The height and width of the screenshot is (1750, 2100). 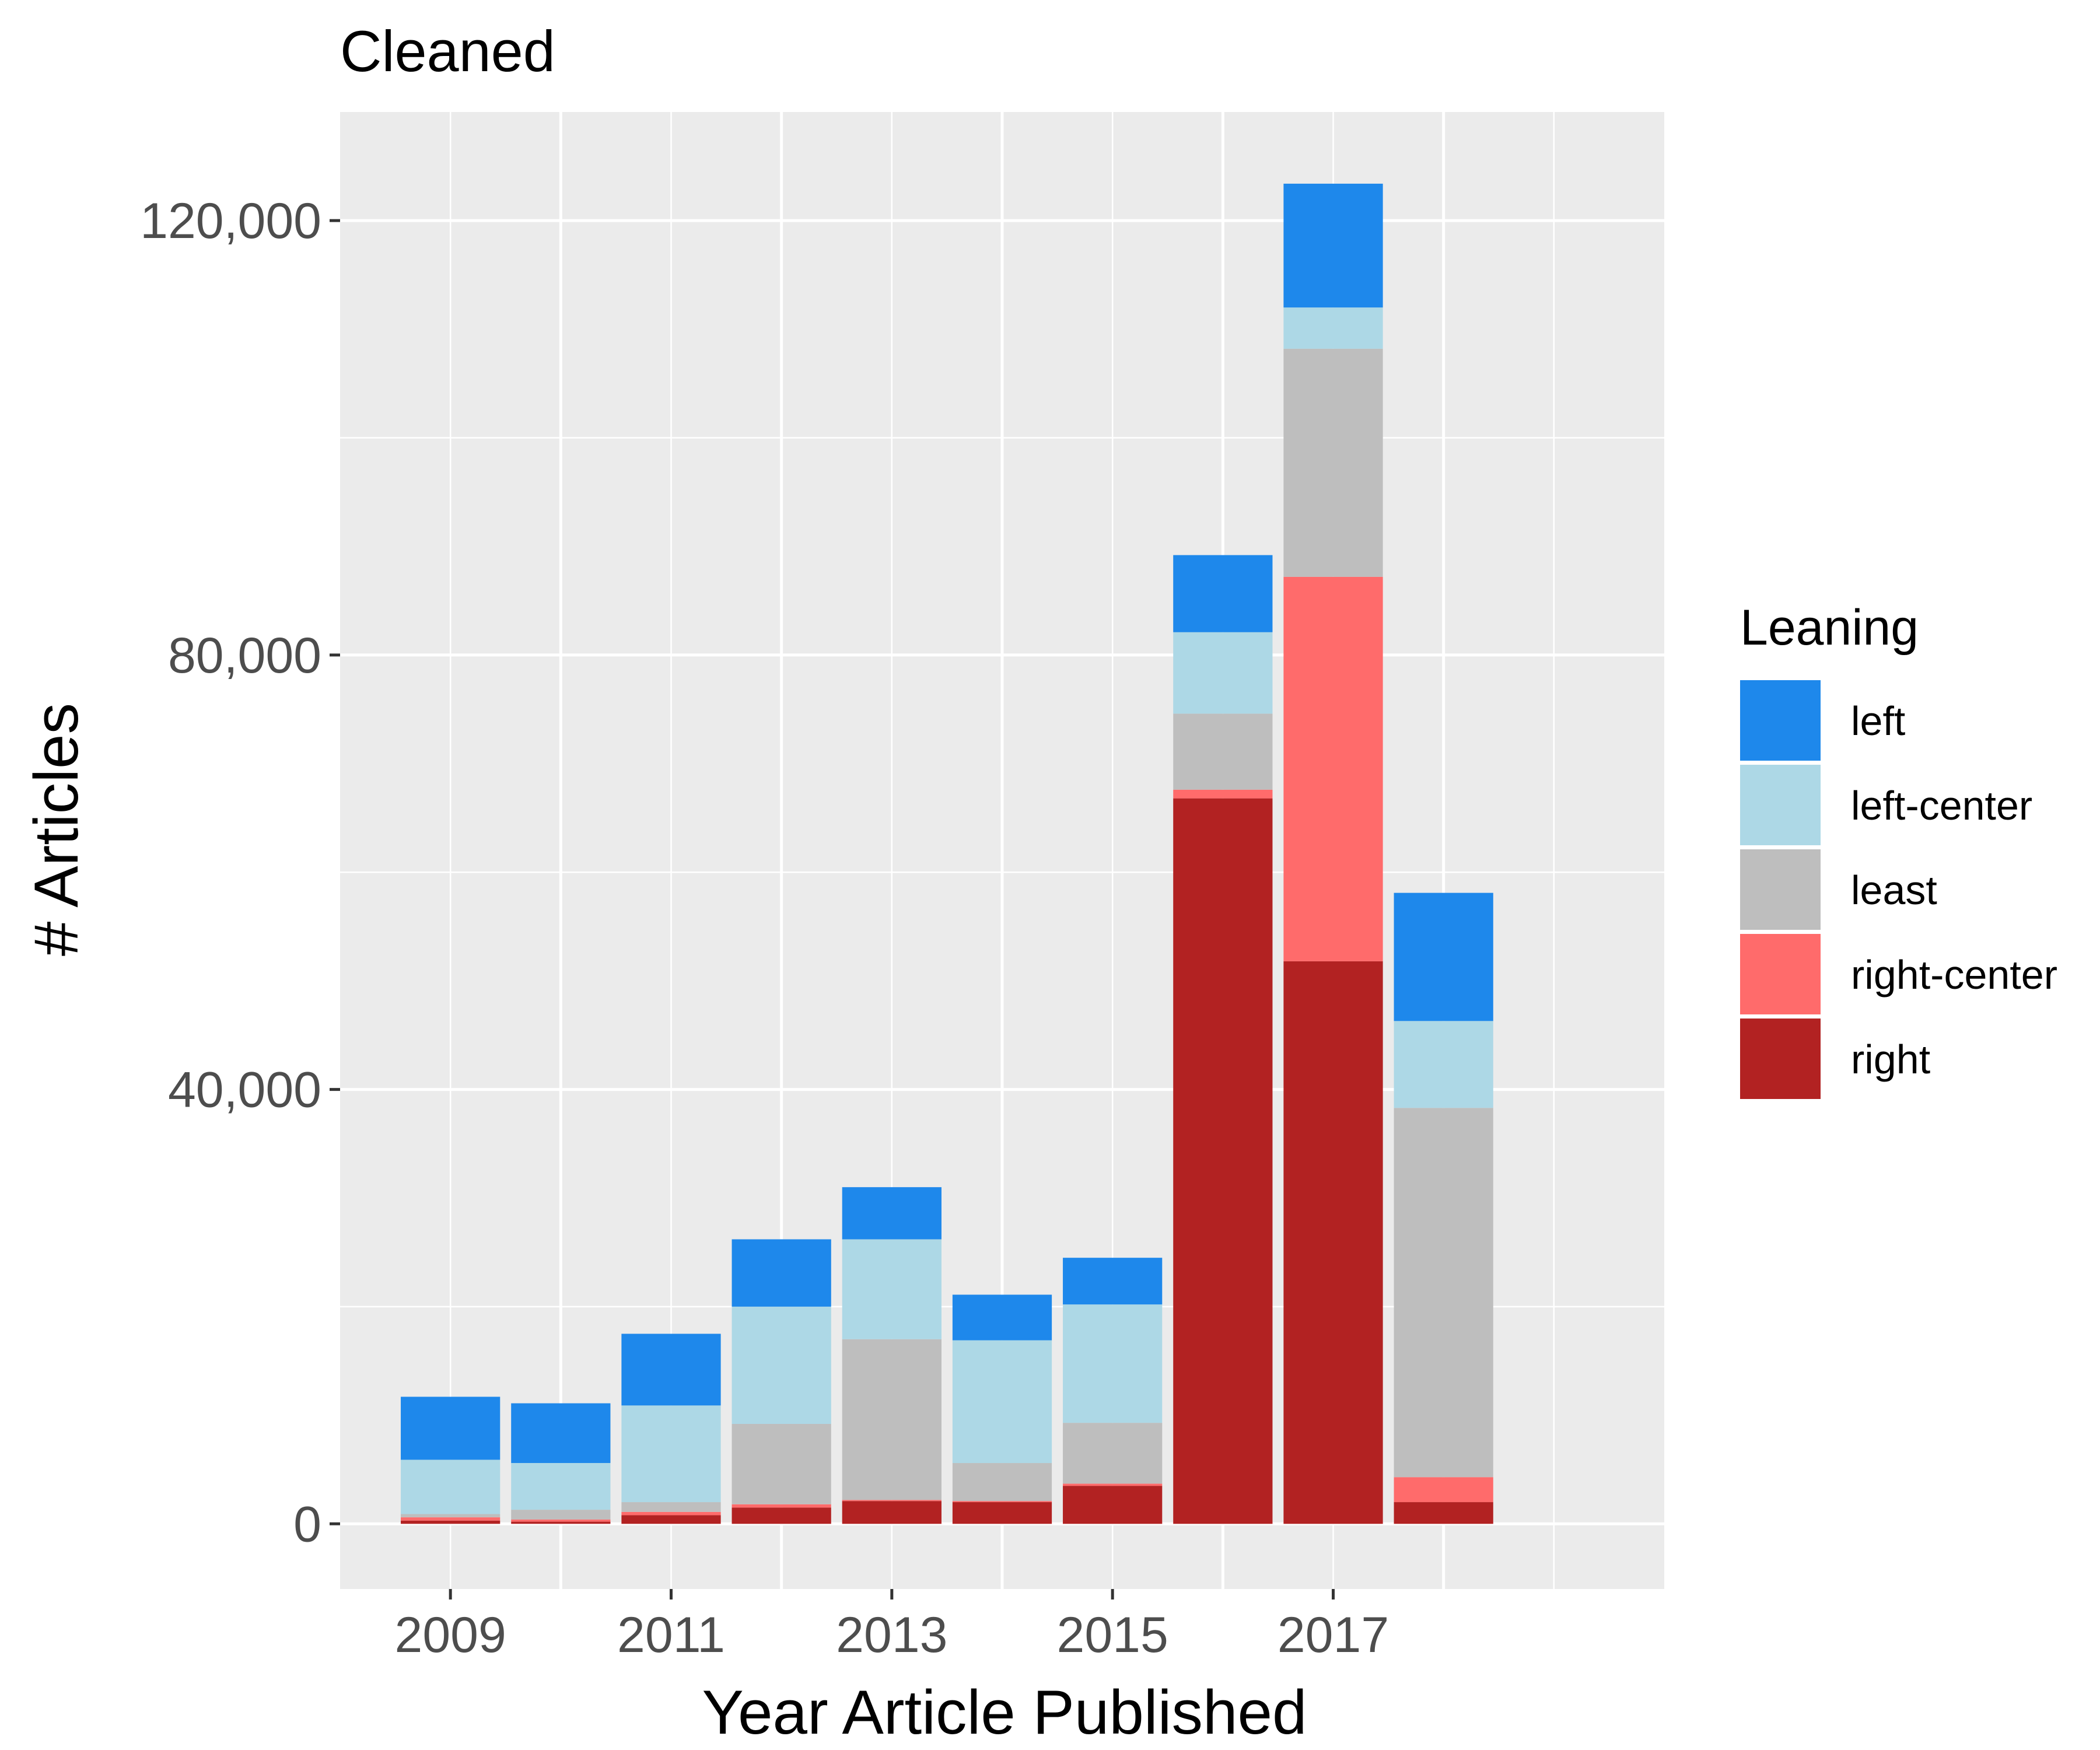 I want to click on bar-left-2015, so click(x=1113, y=1281).